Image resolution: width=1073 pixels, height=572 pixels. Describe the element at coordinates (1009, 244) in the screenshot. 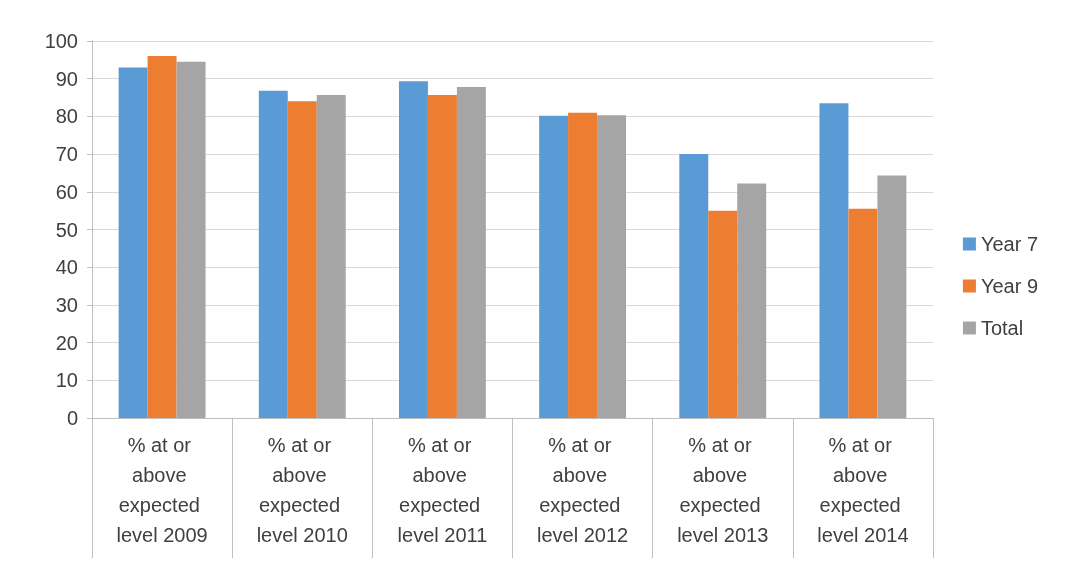

I see `legend-label: Year 7` at that location.